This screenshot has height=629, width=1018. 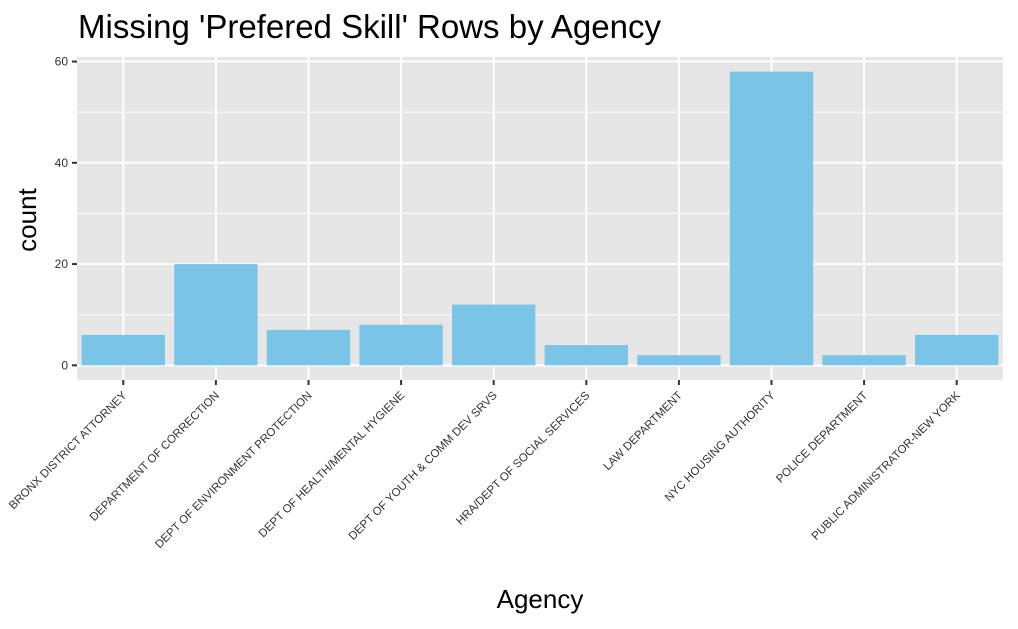 I want to click on x-tick-label: DEPT OF ENVIRONMENT PROTECTION, so click(x=233, y=470).